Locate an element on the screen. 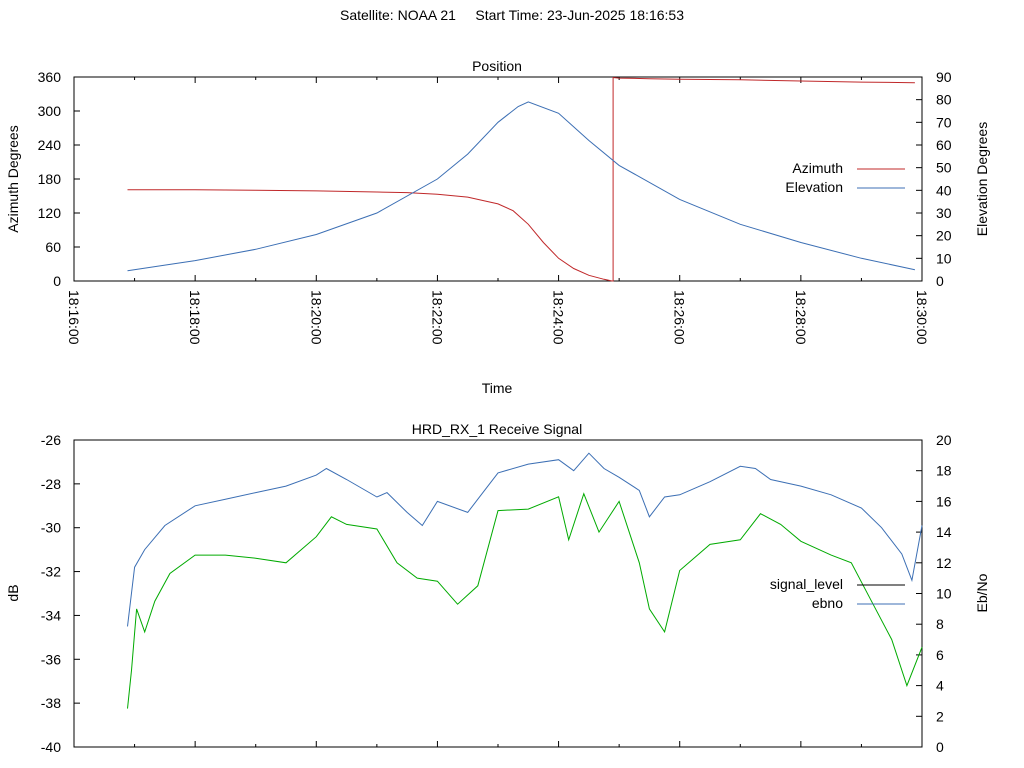 The height and width of the screenshot is (768, 1024). position-xtick-label: 18:20:00 is located at coordinates (316, 317).